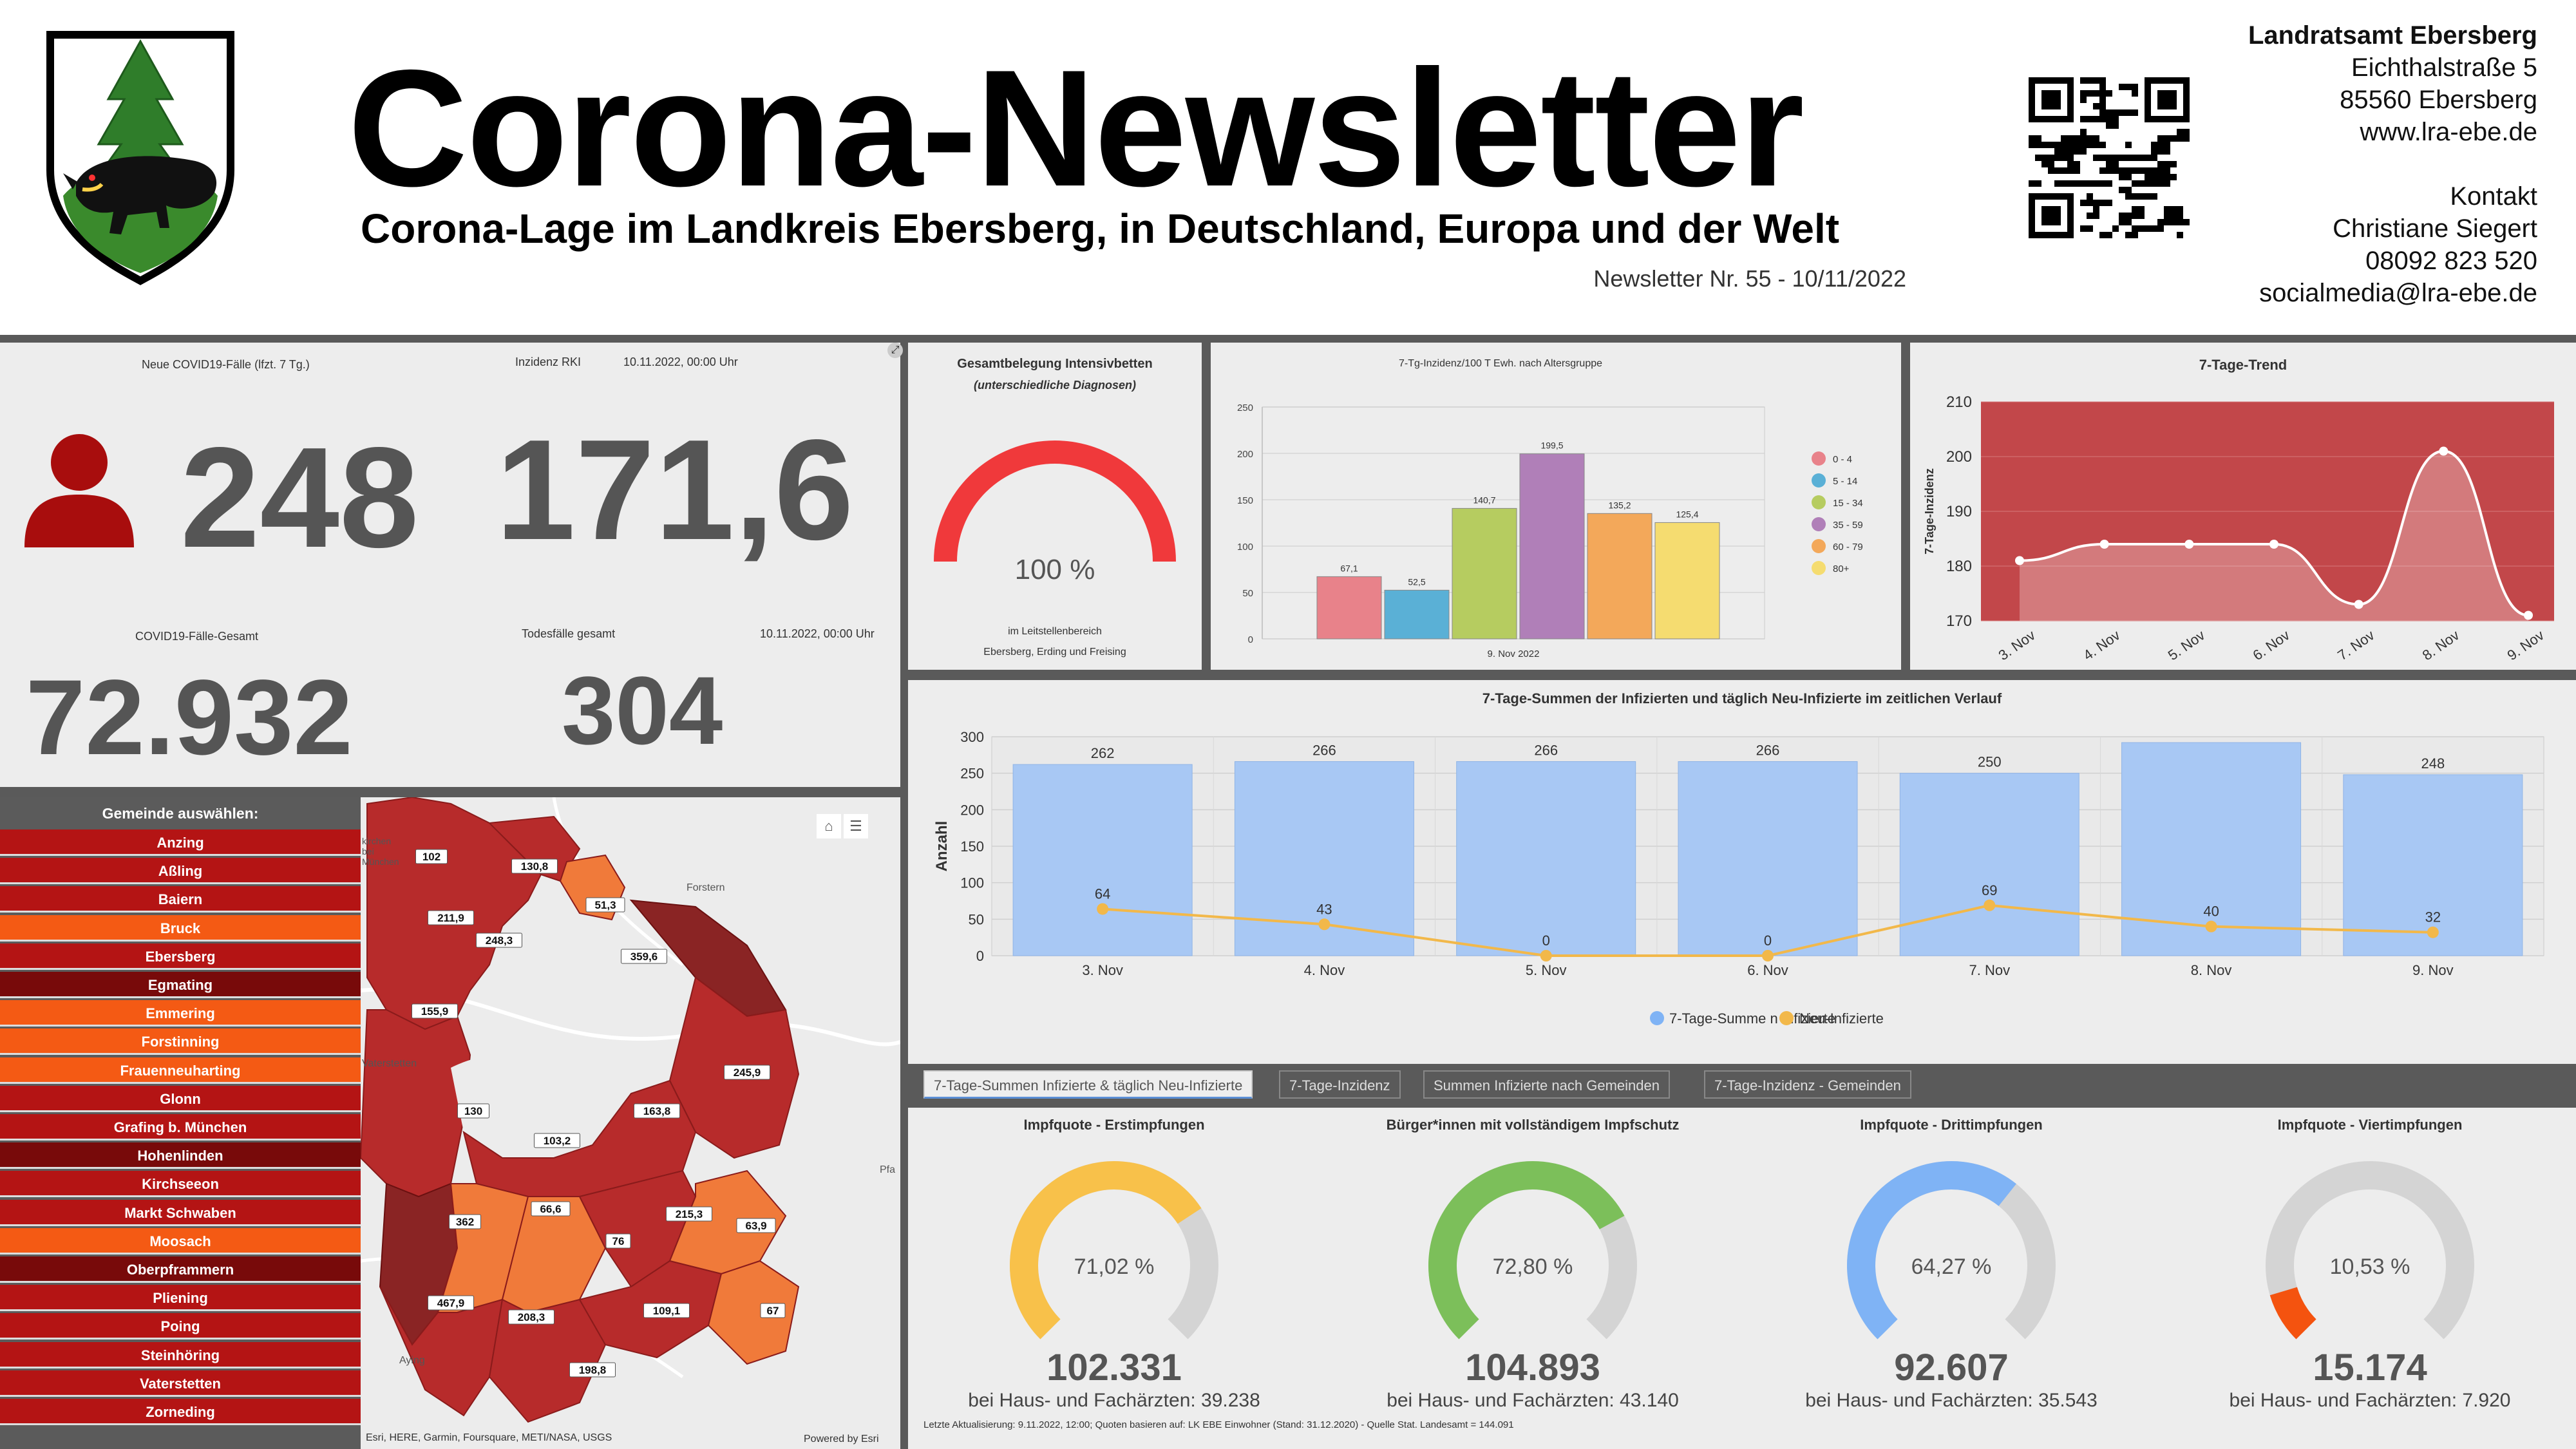  What do you see at coordinates (1245, 407) in the screenshot?
I see `age-y-tick: 250` at bounding box center [1245, 407].